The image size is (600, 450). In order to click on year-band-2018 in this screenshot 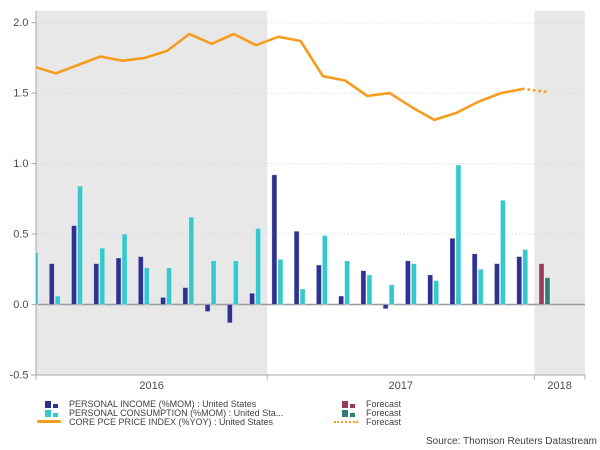, I will do `click(559, 193)`.